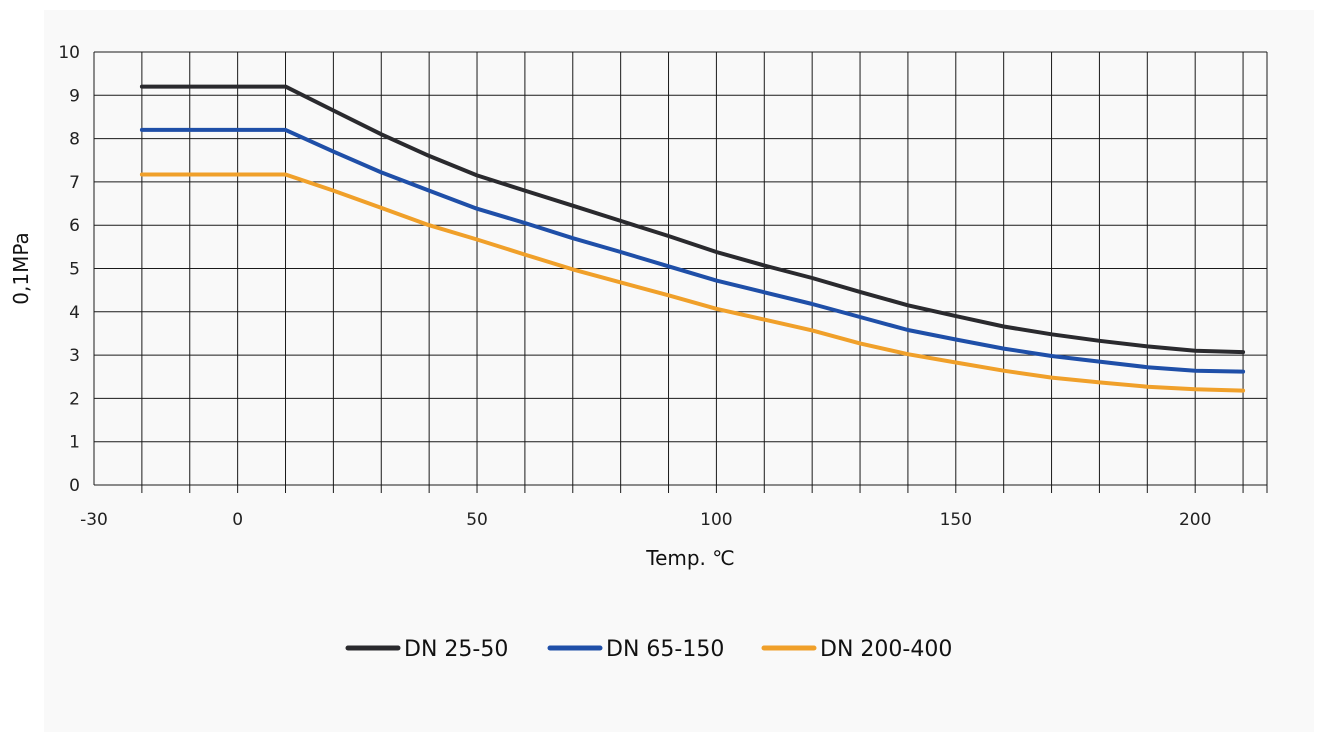 The width and height of the screenshot is (1322, 735). I want to click on legend: DN 25-50 DN 65-150 DN 200-400, so click(648, 649).